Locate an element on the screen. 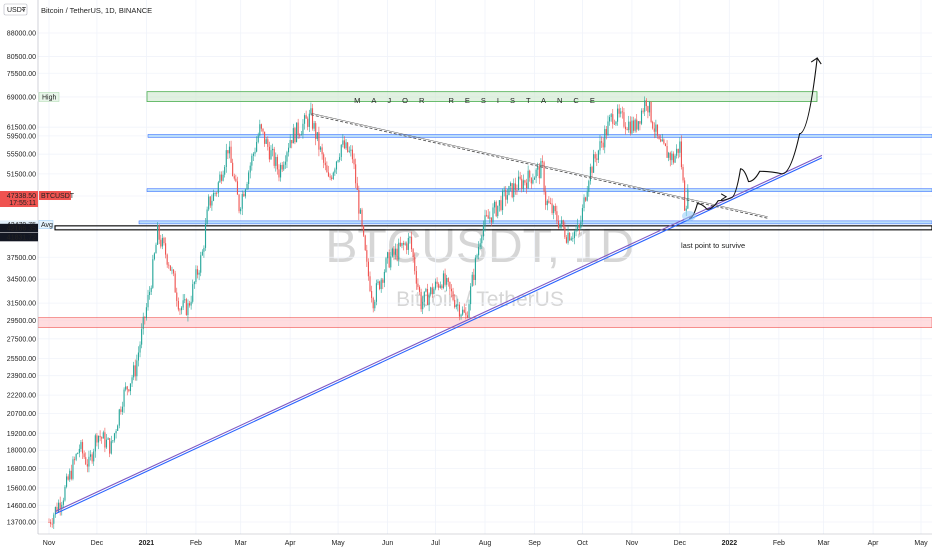 This screenshot has width=932, height=550. price-axis-panel is located at coordinates (19, 275).